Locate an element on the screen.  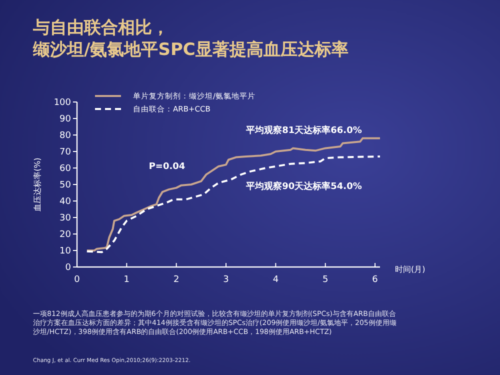
y-tick-label: 90 is located at coordinates (66, 119).